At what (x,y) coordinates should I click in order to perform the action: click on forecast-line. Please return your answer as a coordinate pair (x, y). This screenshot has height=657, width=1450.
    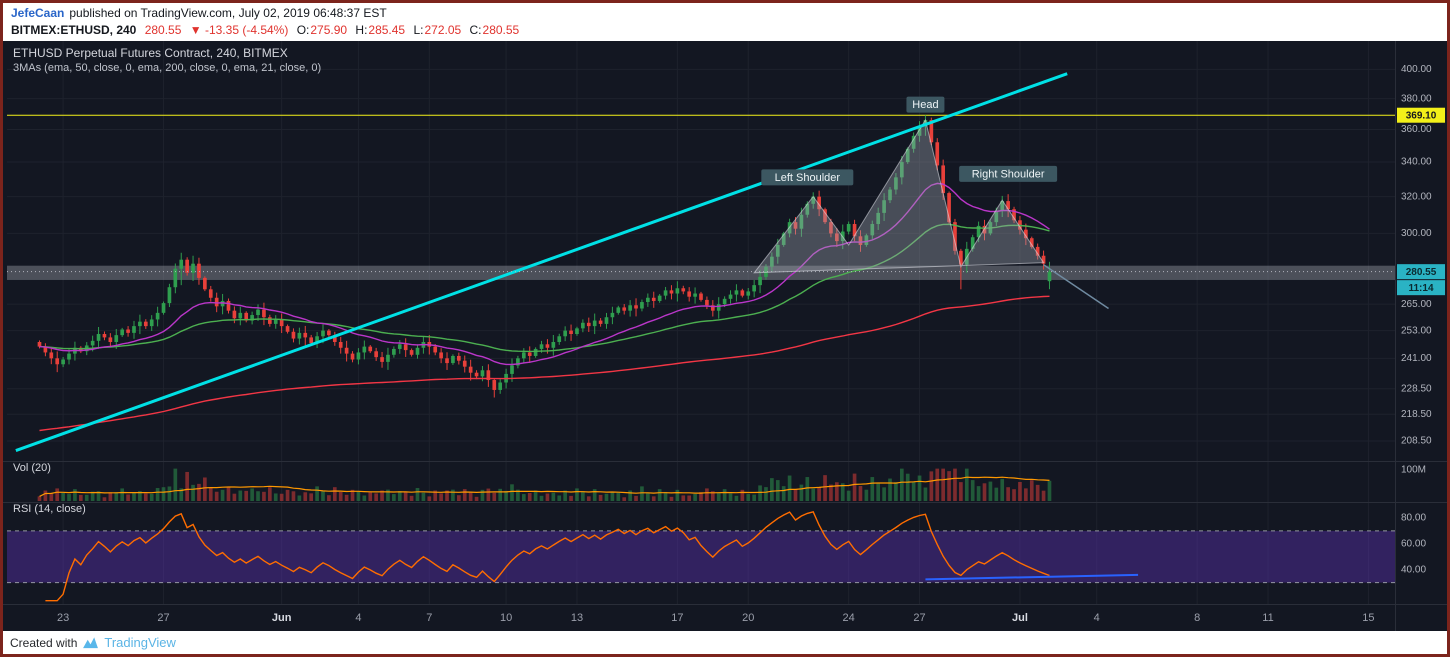
    Looking at the image, I should click on (1076, 287).